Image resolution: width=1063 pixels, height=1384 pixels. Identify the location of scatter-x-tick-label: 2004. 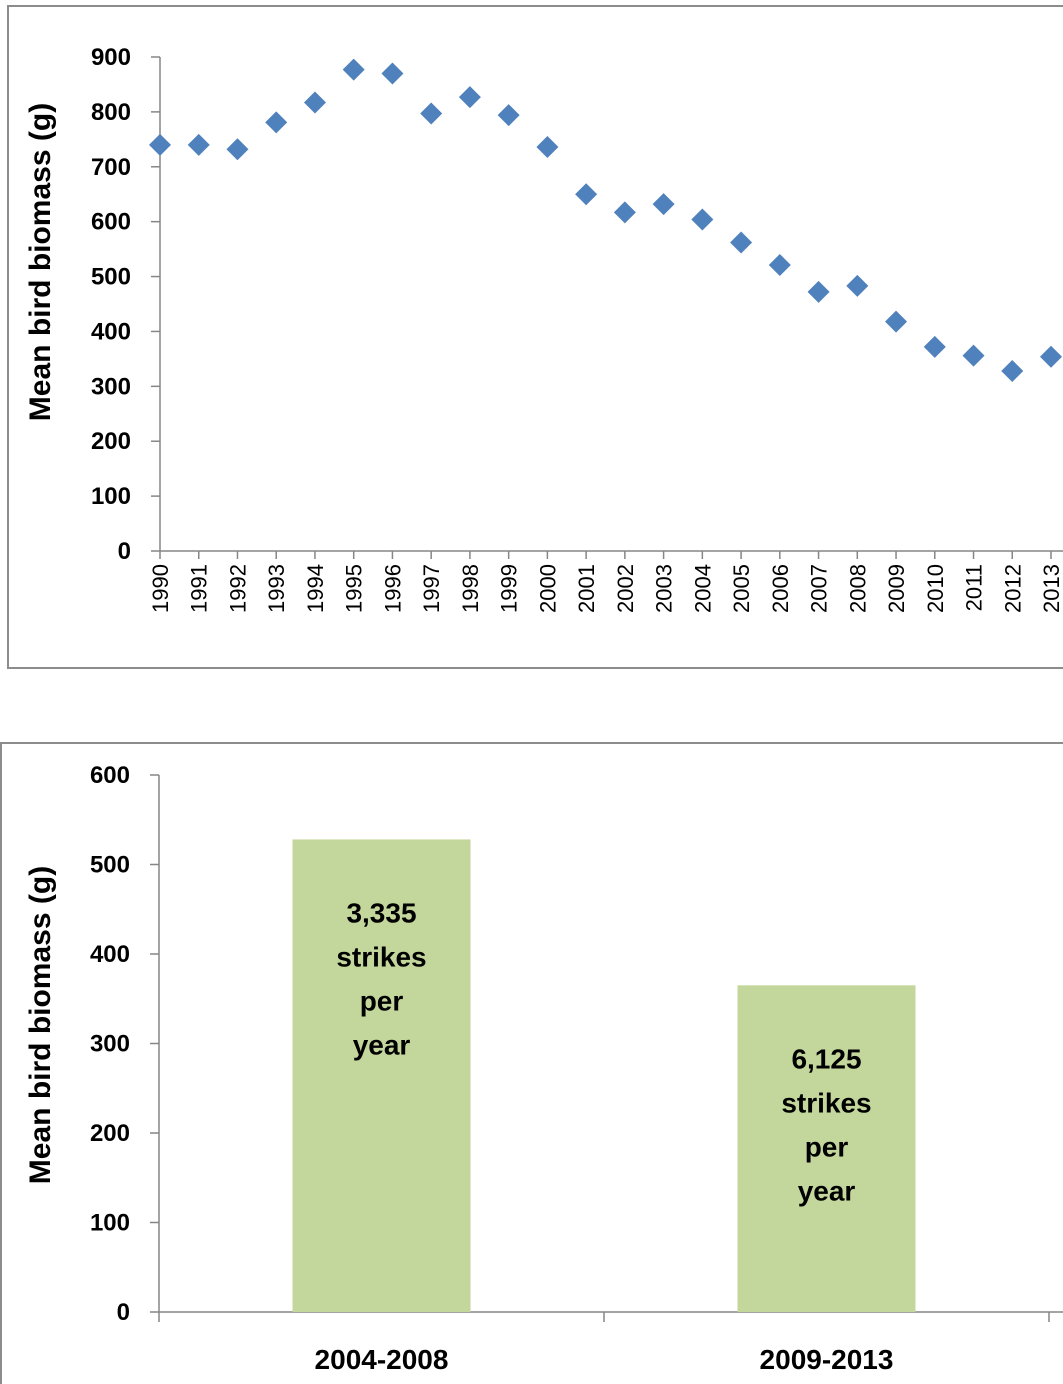
(702, 588).